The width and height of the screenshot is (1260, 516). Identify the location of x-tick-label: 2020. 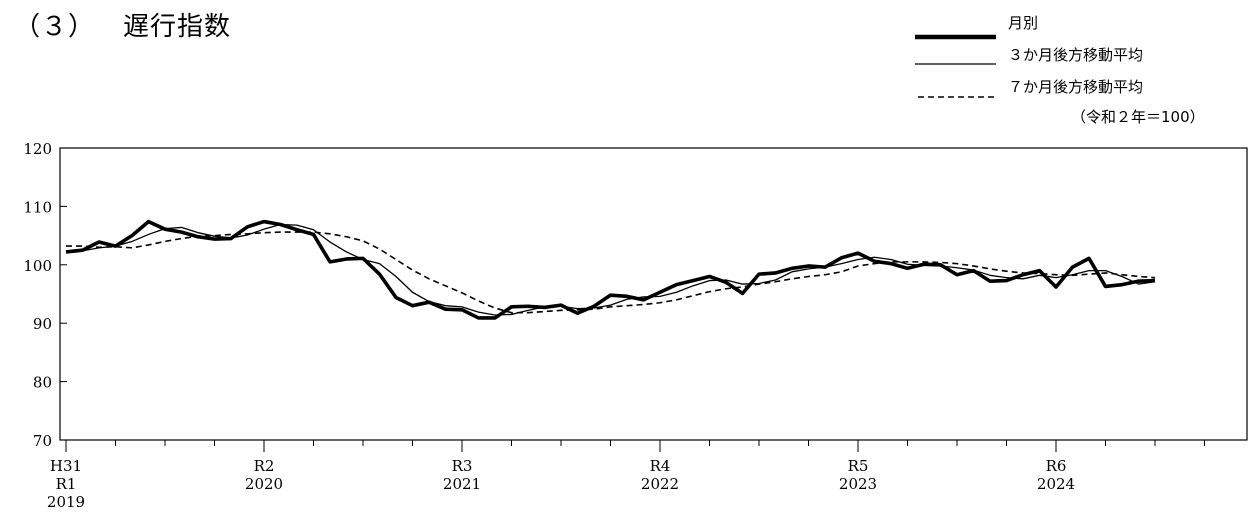
(264, 484).